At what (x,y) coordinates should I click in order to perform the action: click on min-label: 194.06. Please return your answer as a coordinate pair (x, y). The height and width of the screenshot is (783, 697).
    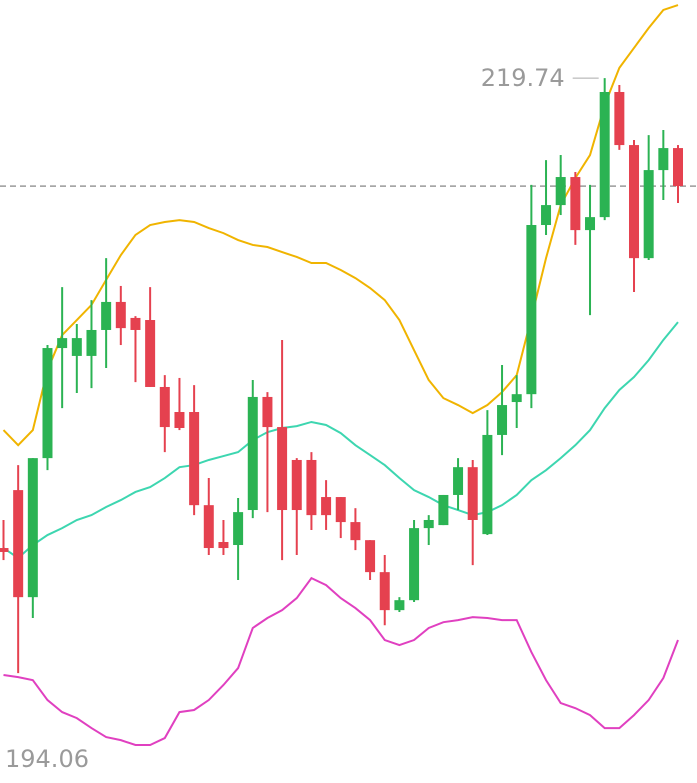
    Looking at the image, I should click on (47, 759).